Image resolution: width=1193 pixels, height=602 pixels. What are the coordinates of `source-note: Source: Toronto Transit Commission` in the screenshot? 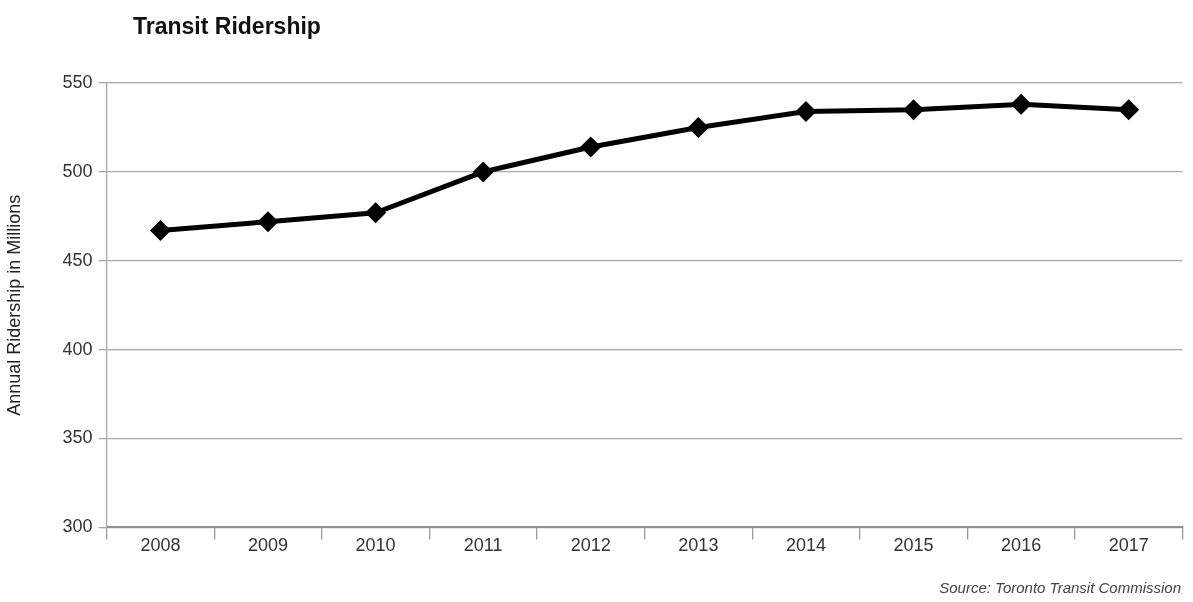 It's located at (1060, 587).